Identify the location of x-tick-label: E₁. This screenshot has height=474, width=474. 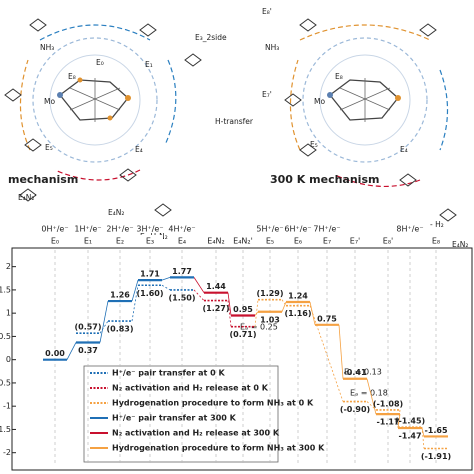
(88, 241).